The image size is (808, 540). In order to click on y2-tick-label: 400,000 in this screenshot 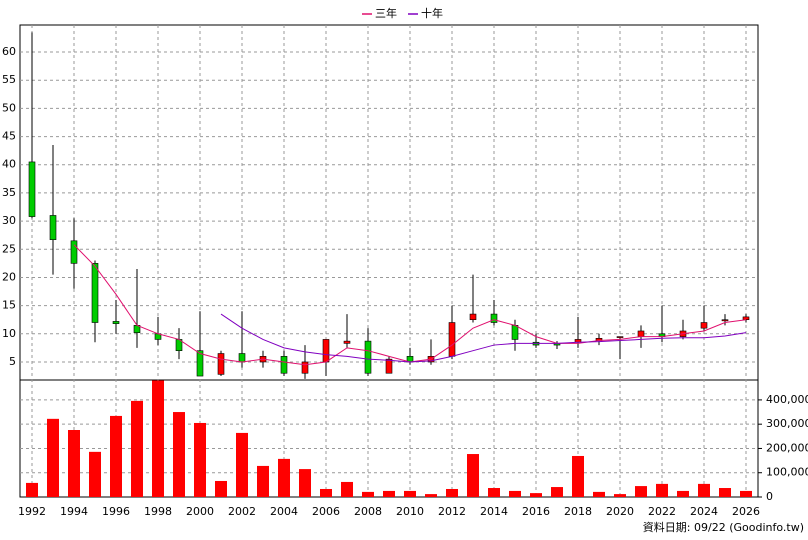, I will do `click(787, 399)`.